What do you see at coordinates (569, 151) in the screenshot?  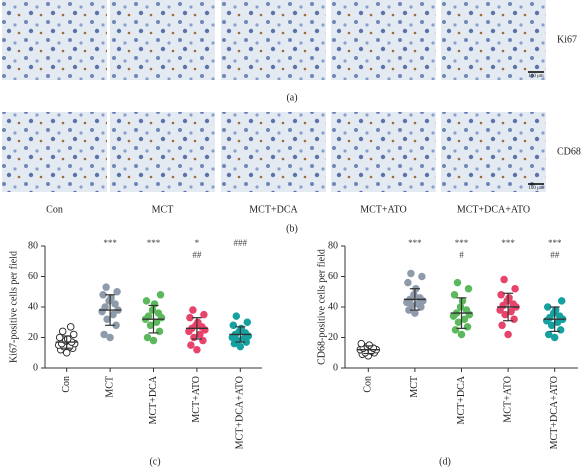 I see `row-label: CD68` at bounding box center [569, 151].